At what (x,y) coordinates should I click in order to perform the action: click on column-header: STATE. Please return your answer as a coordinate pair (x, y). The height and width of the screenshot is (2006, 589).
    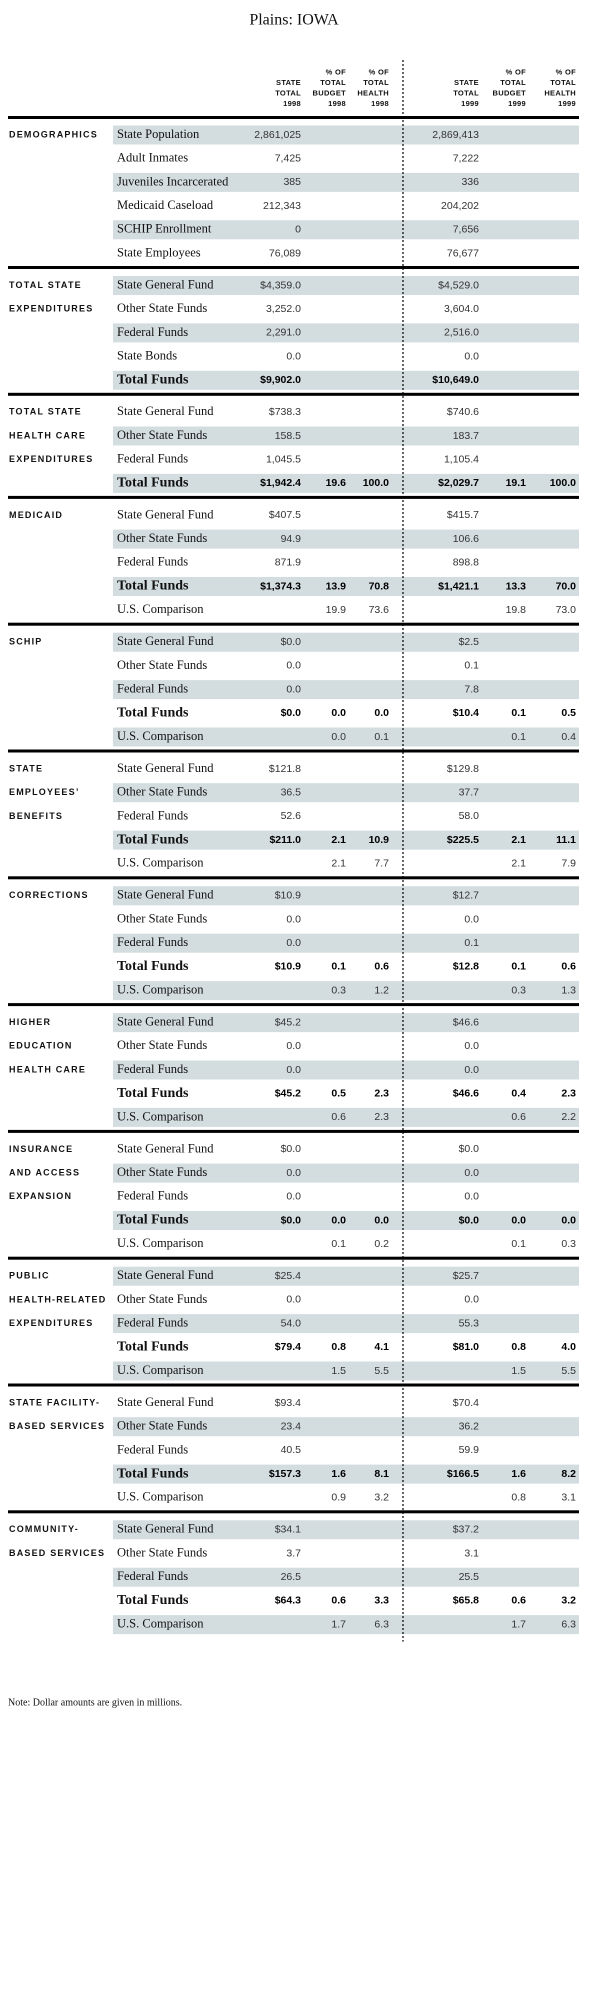
    Looking at the image, I should click on (466, 82).